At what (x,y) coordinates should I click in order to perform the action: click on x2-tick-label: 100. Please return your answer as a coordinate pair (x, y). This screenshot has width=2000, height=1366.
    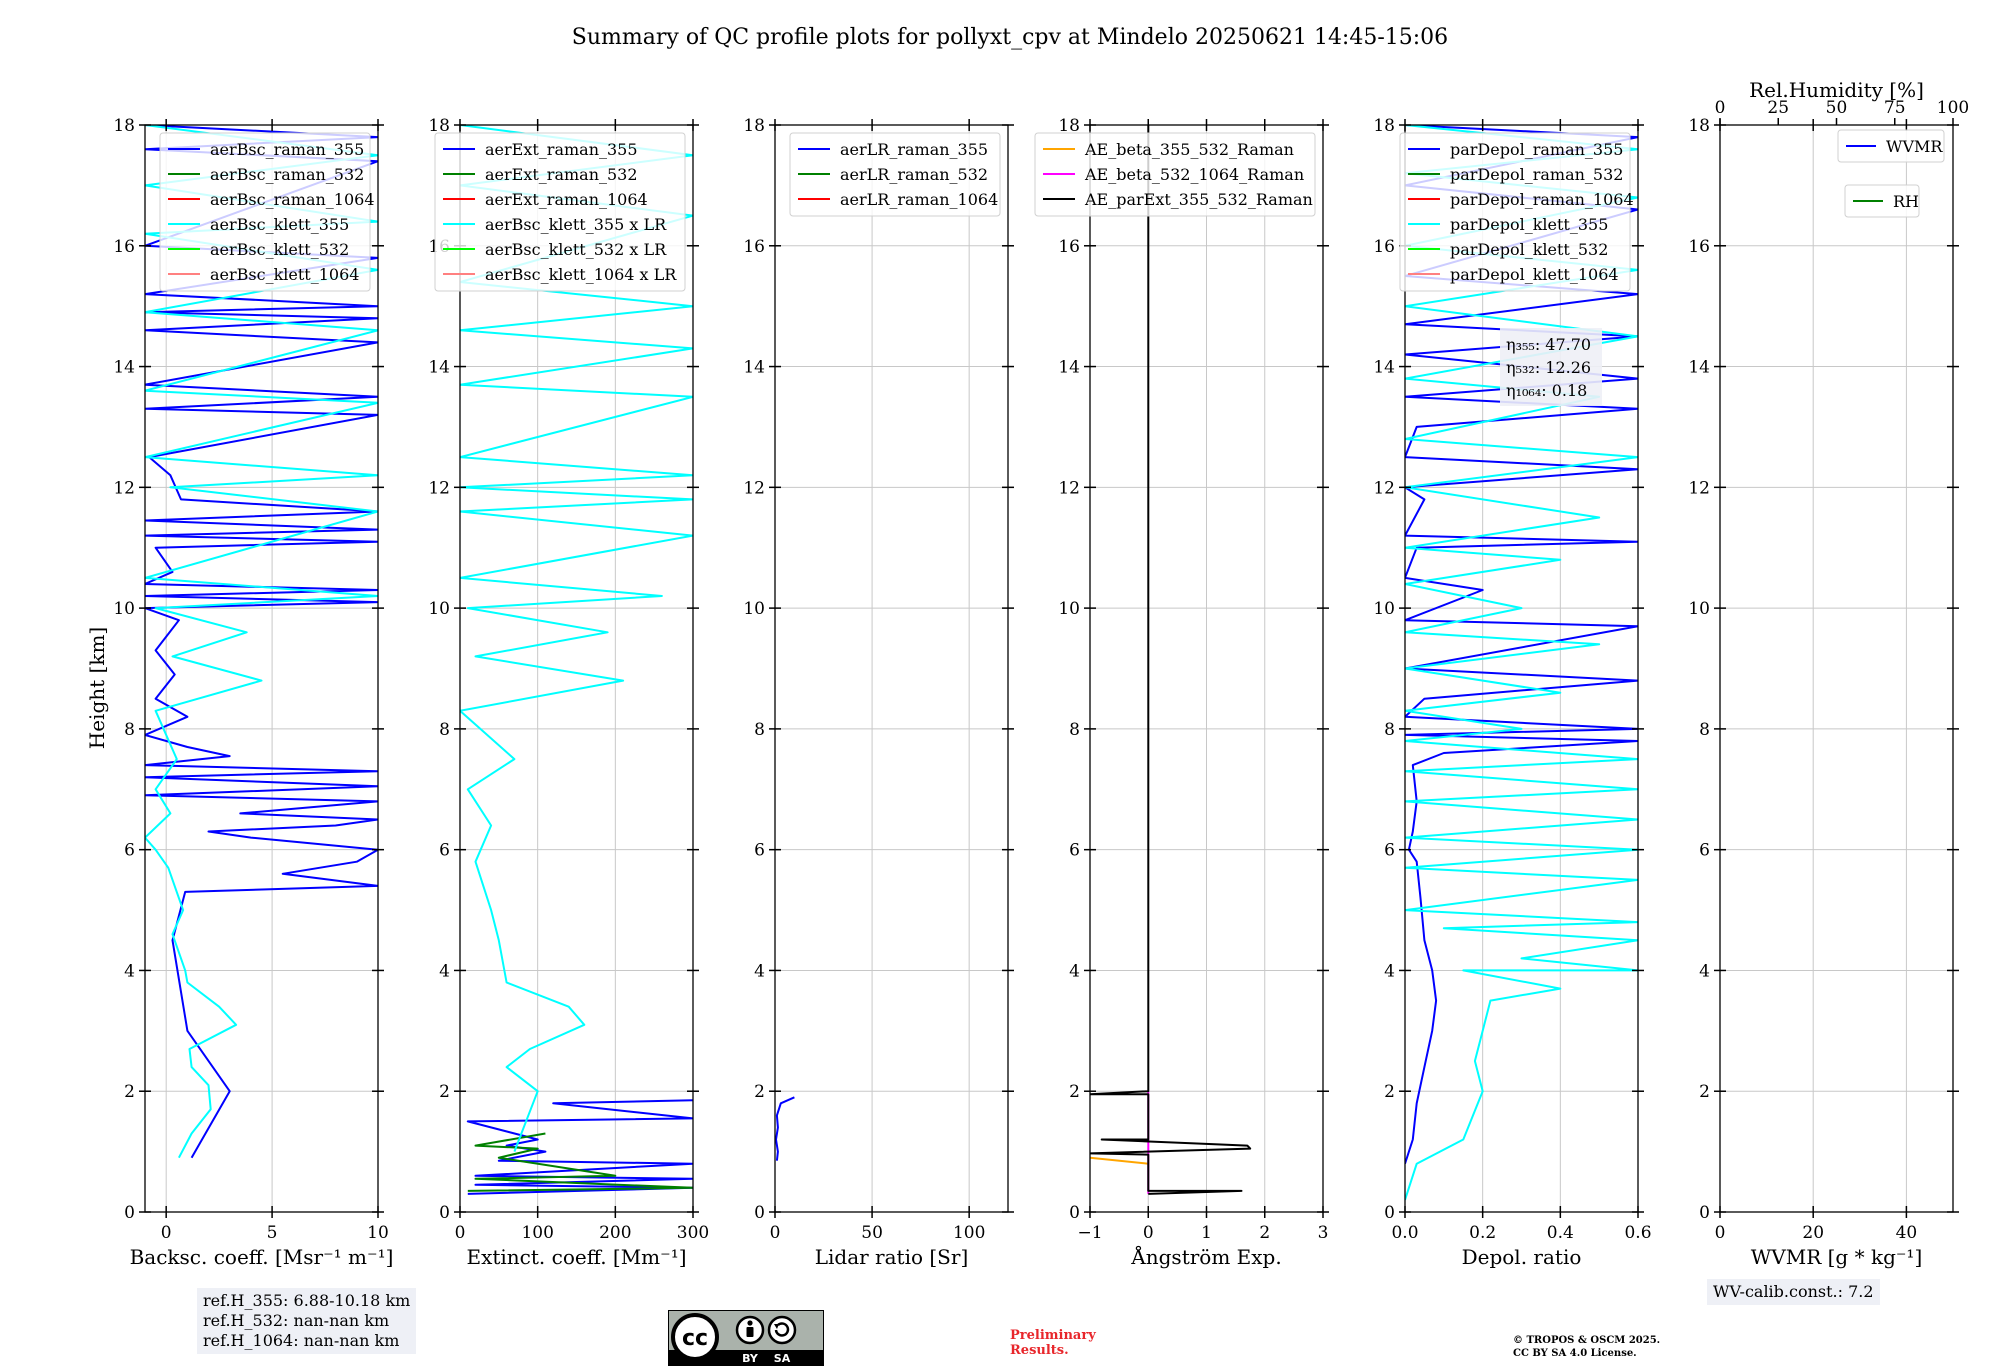
    Looking at the image, I should click on (1953, 108).